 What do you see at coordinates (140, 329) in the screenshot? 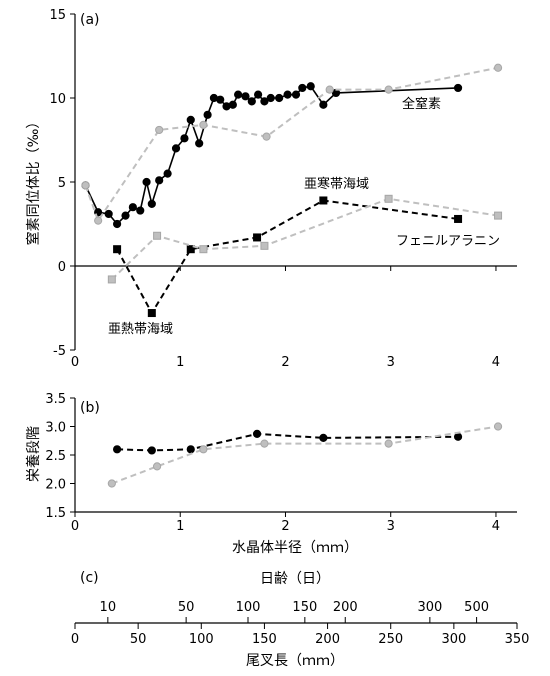
I see `label-subtropical: 亜熱帯海域` at bounding box center [140, 329].